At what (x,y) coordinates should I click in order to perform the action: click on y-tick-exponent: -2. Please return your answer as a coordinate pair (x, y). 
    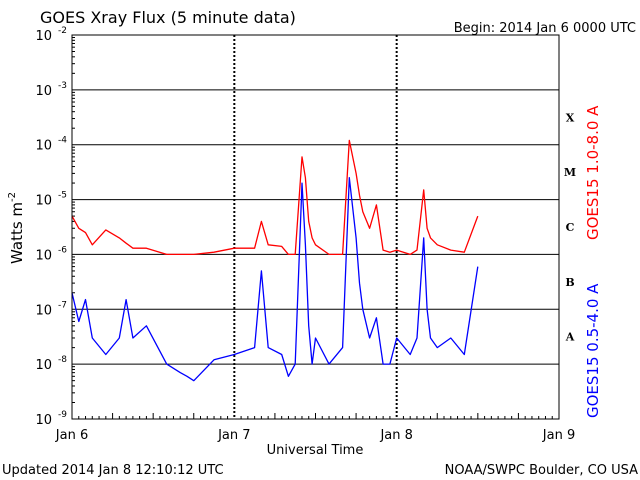
    Looking at the image, I should click on (62, 31).